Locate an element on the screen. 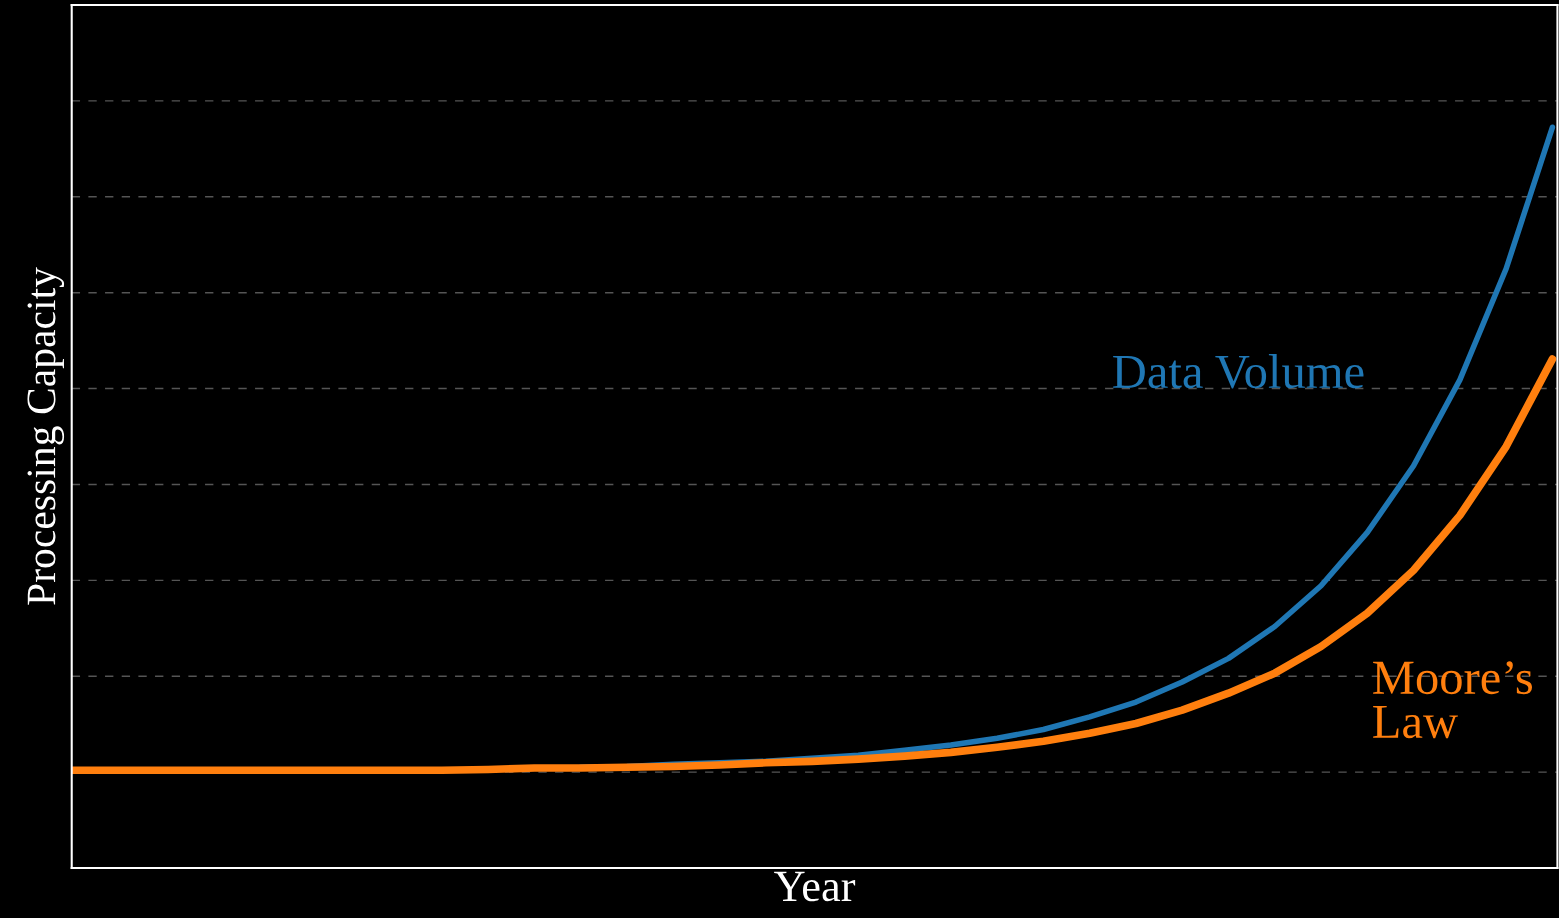  series-label: Data Volume is located at coordinates (1238, 371).